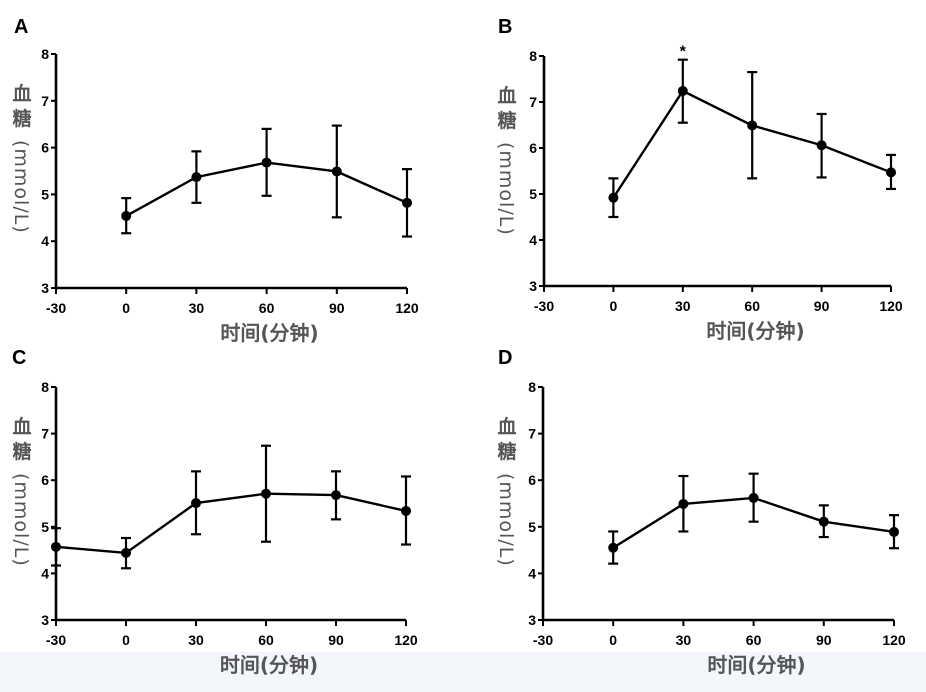 This screenshot has width=926, height=692. What do you see at coordinates (231, 523) in the screenshot?
I see `series-line` at bounding box center [231, 523].